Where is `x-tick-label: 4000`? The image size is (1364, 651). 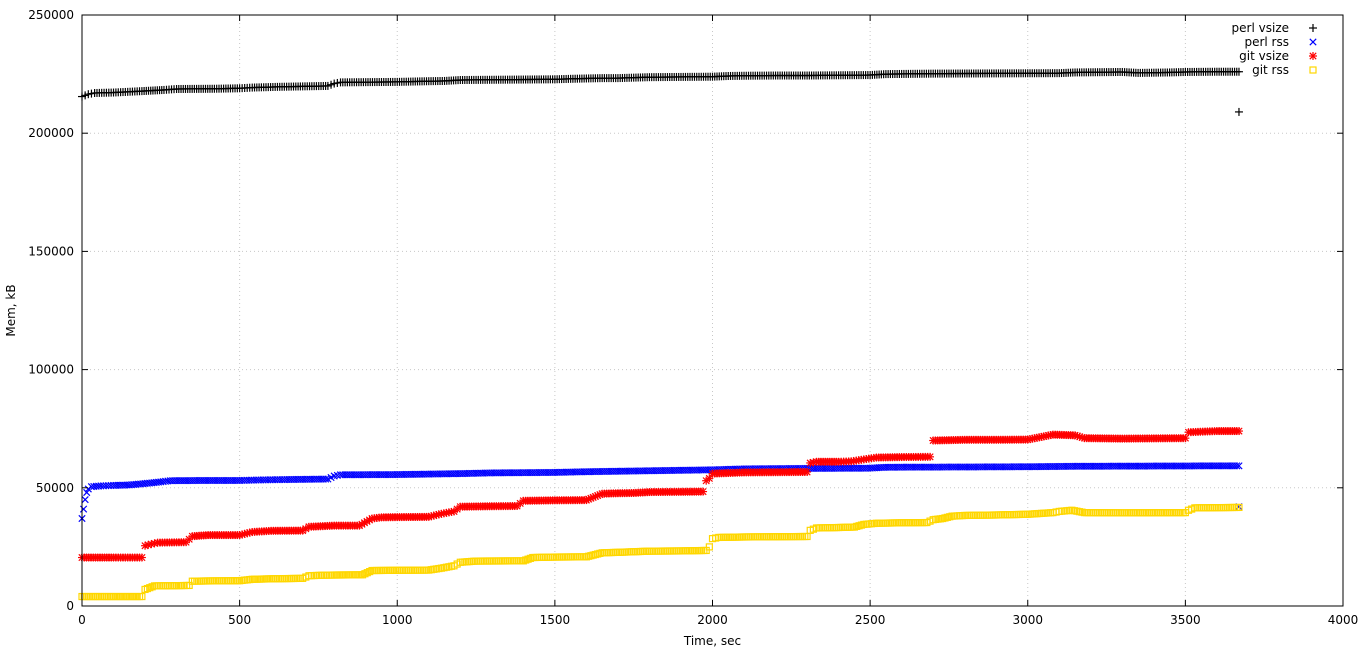 x-tick-label: 4000 is located at coordinates (1343, 620).